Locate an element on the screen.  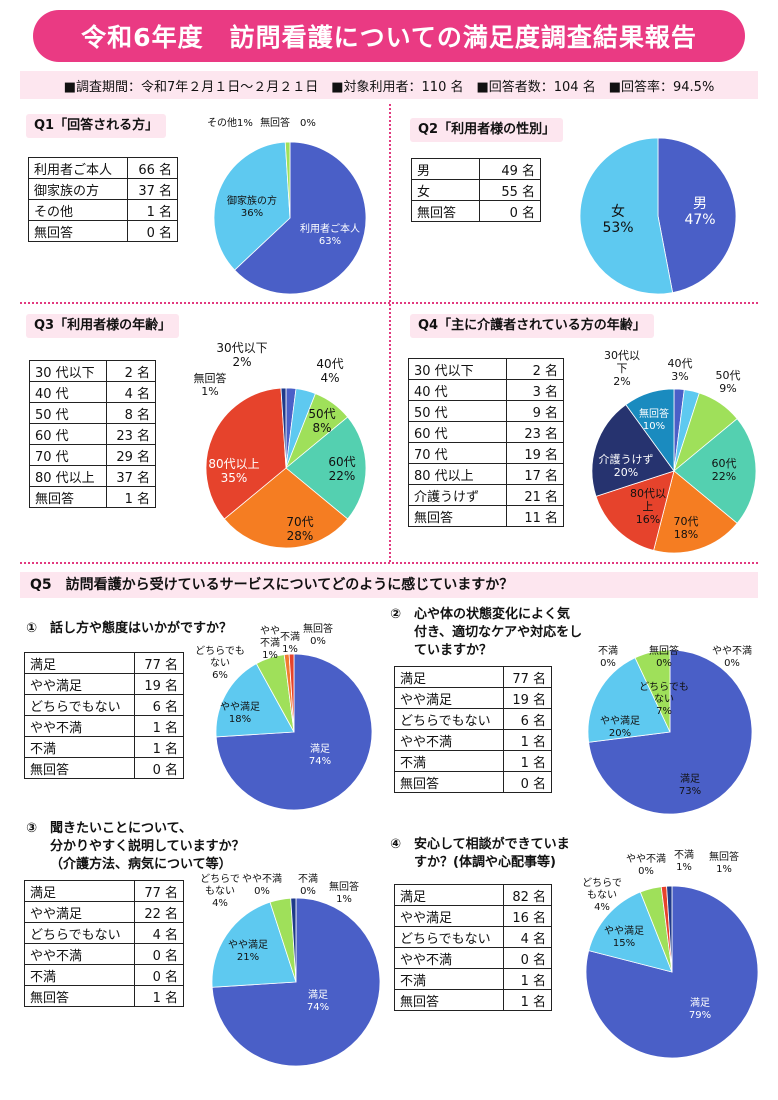
table-row: 介護うけず 21 名 is located at coordinates (486, 495).